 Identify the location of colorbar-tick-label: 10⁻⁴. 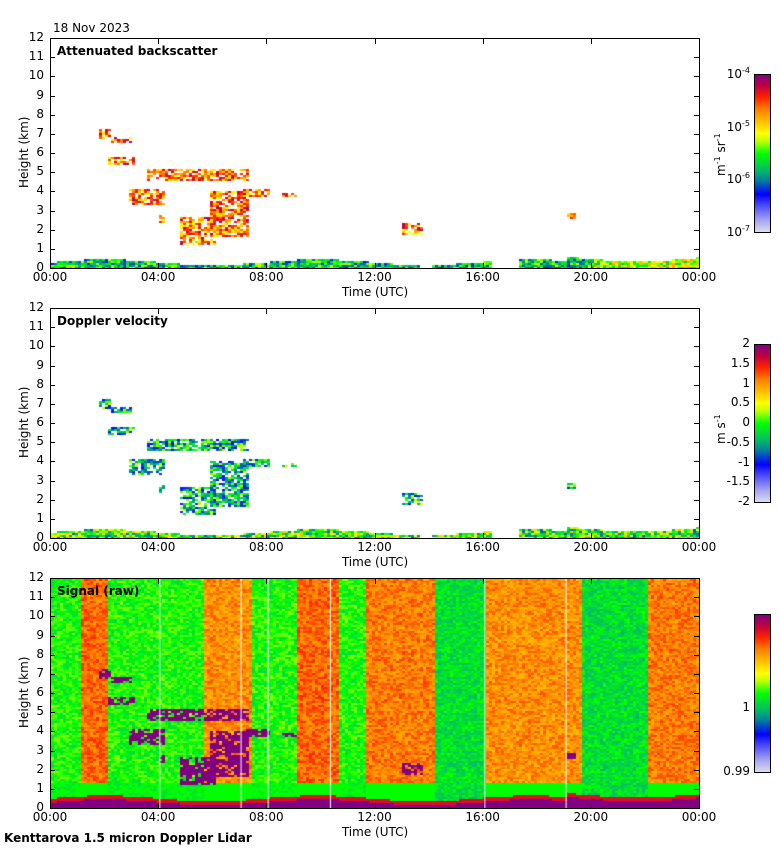
(738, 73).